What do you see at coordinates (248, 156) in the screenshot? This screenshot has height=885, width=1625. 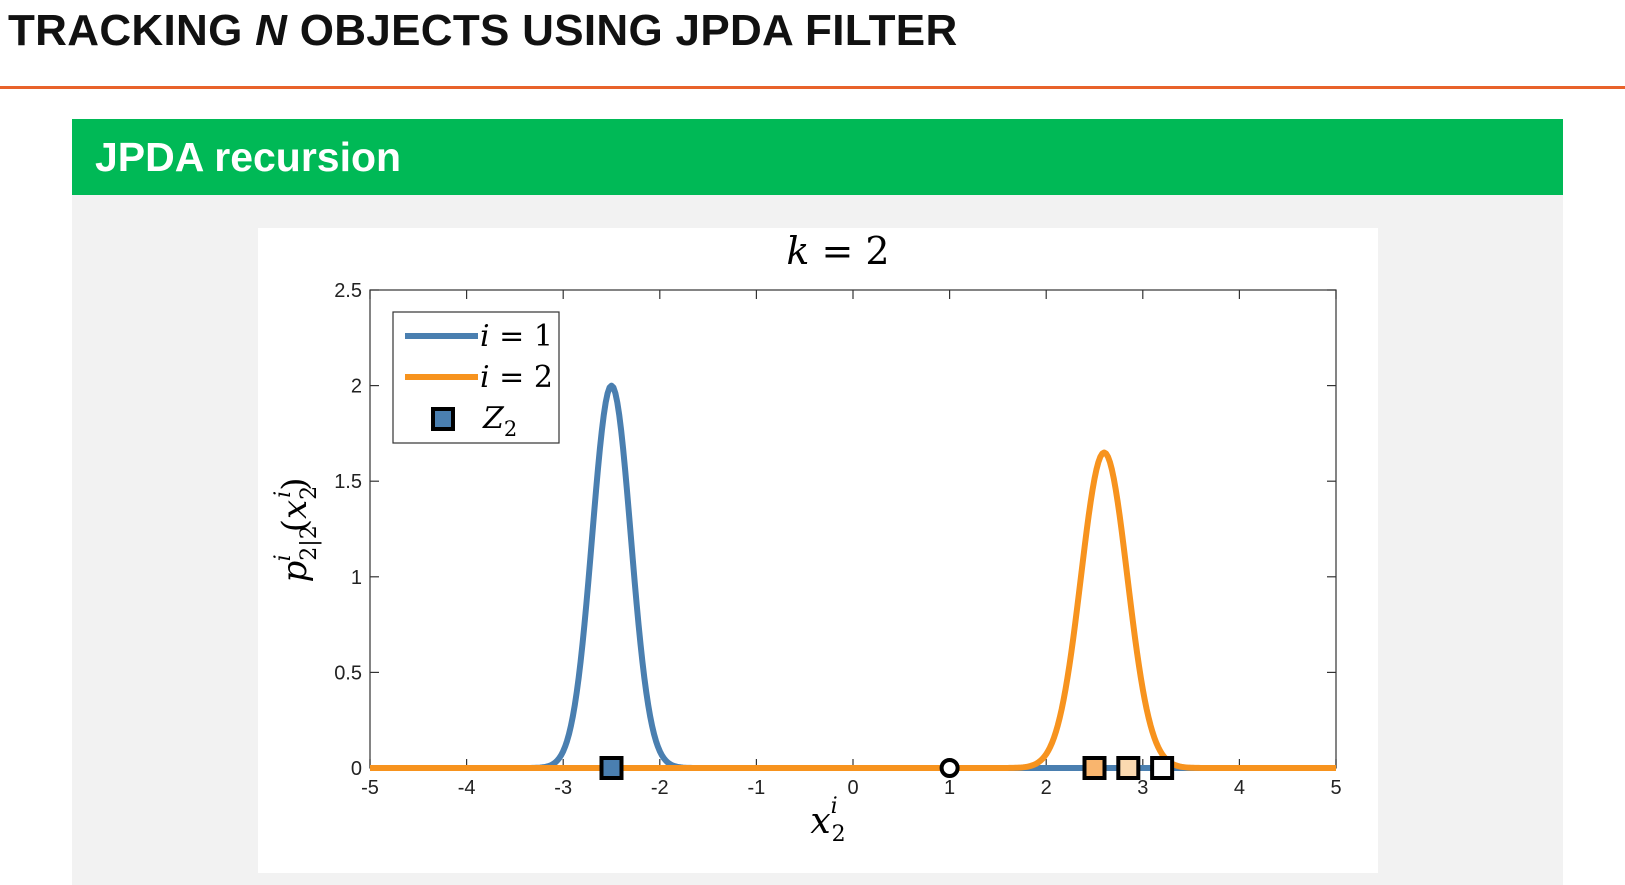 I see `block-title: JPDA recursion` at bounding box center [248, 156].